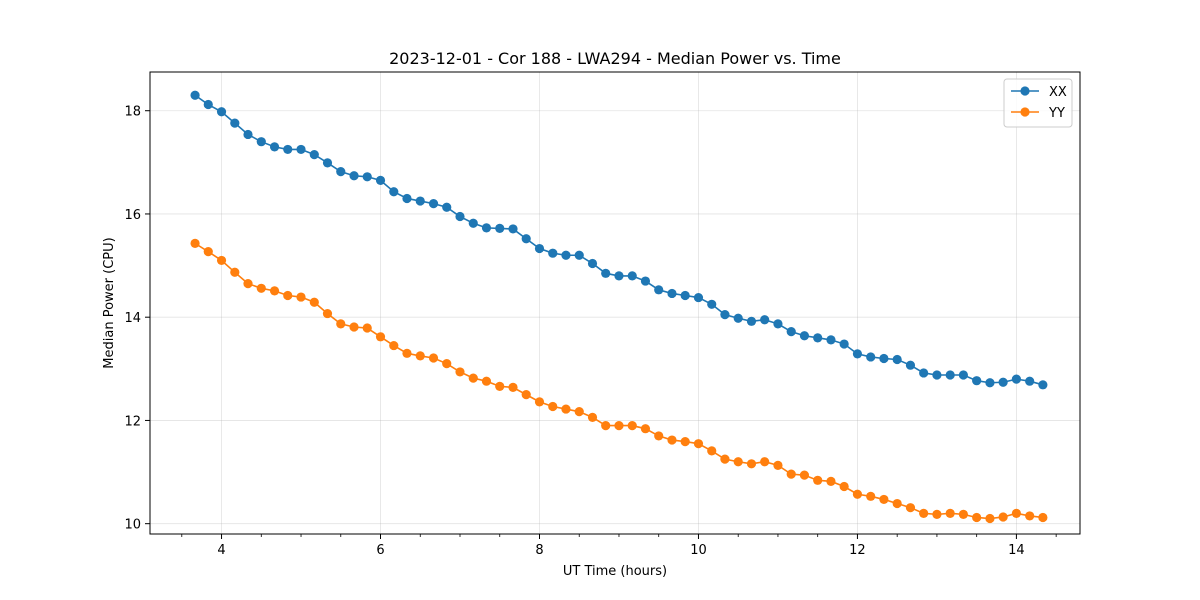 The image size is (1200, 600). What do you see at coordinates (1038, 103) in the screenshot?
I see `legend: XX YY` at bounding box center [1038, 103].